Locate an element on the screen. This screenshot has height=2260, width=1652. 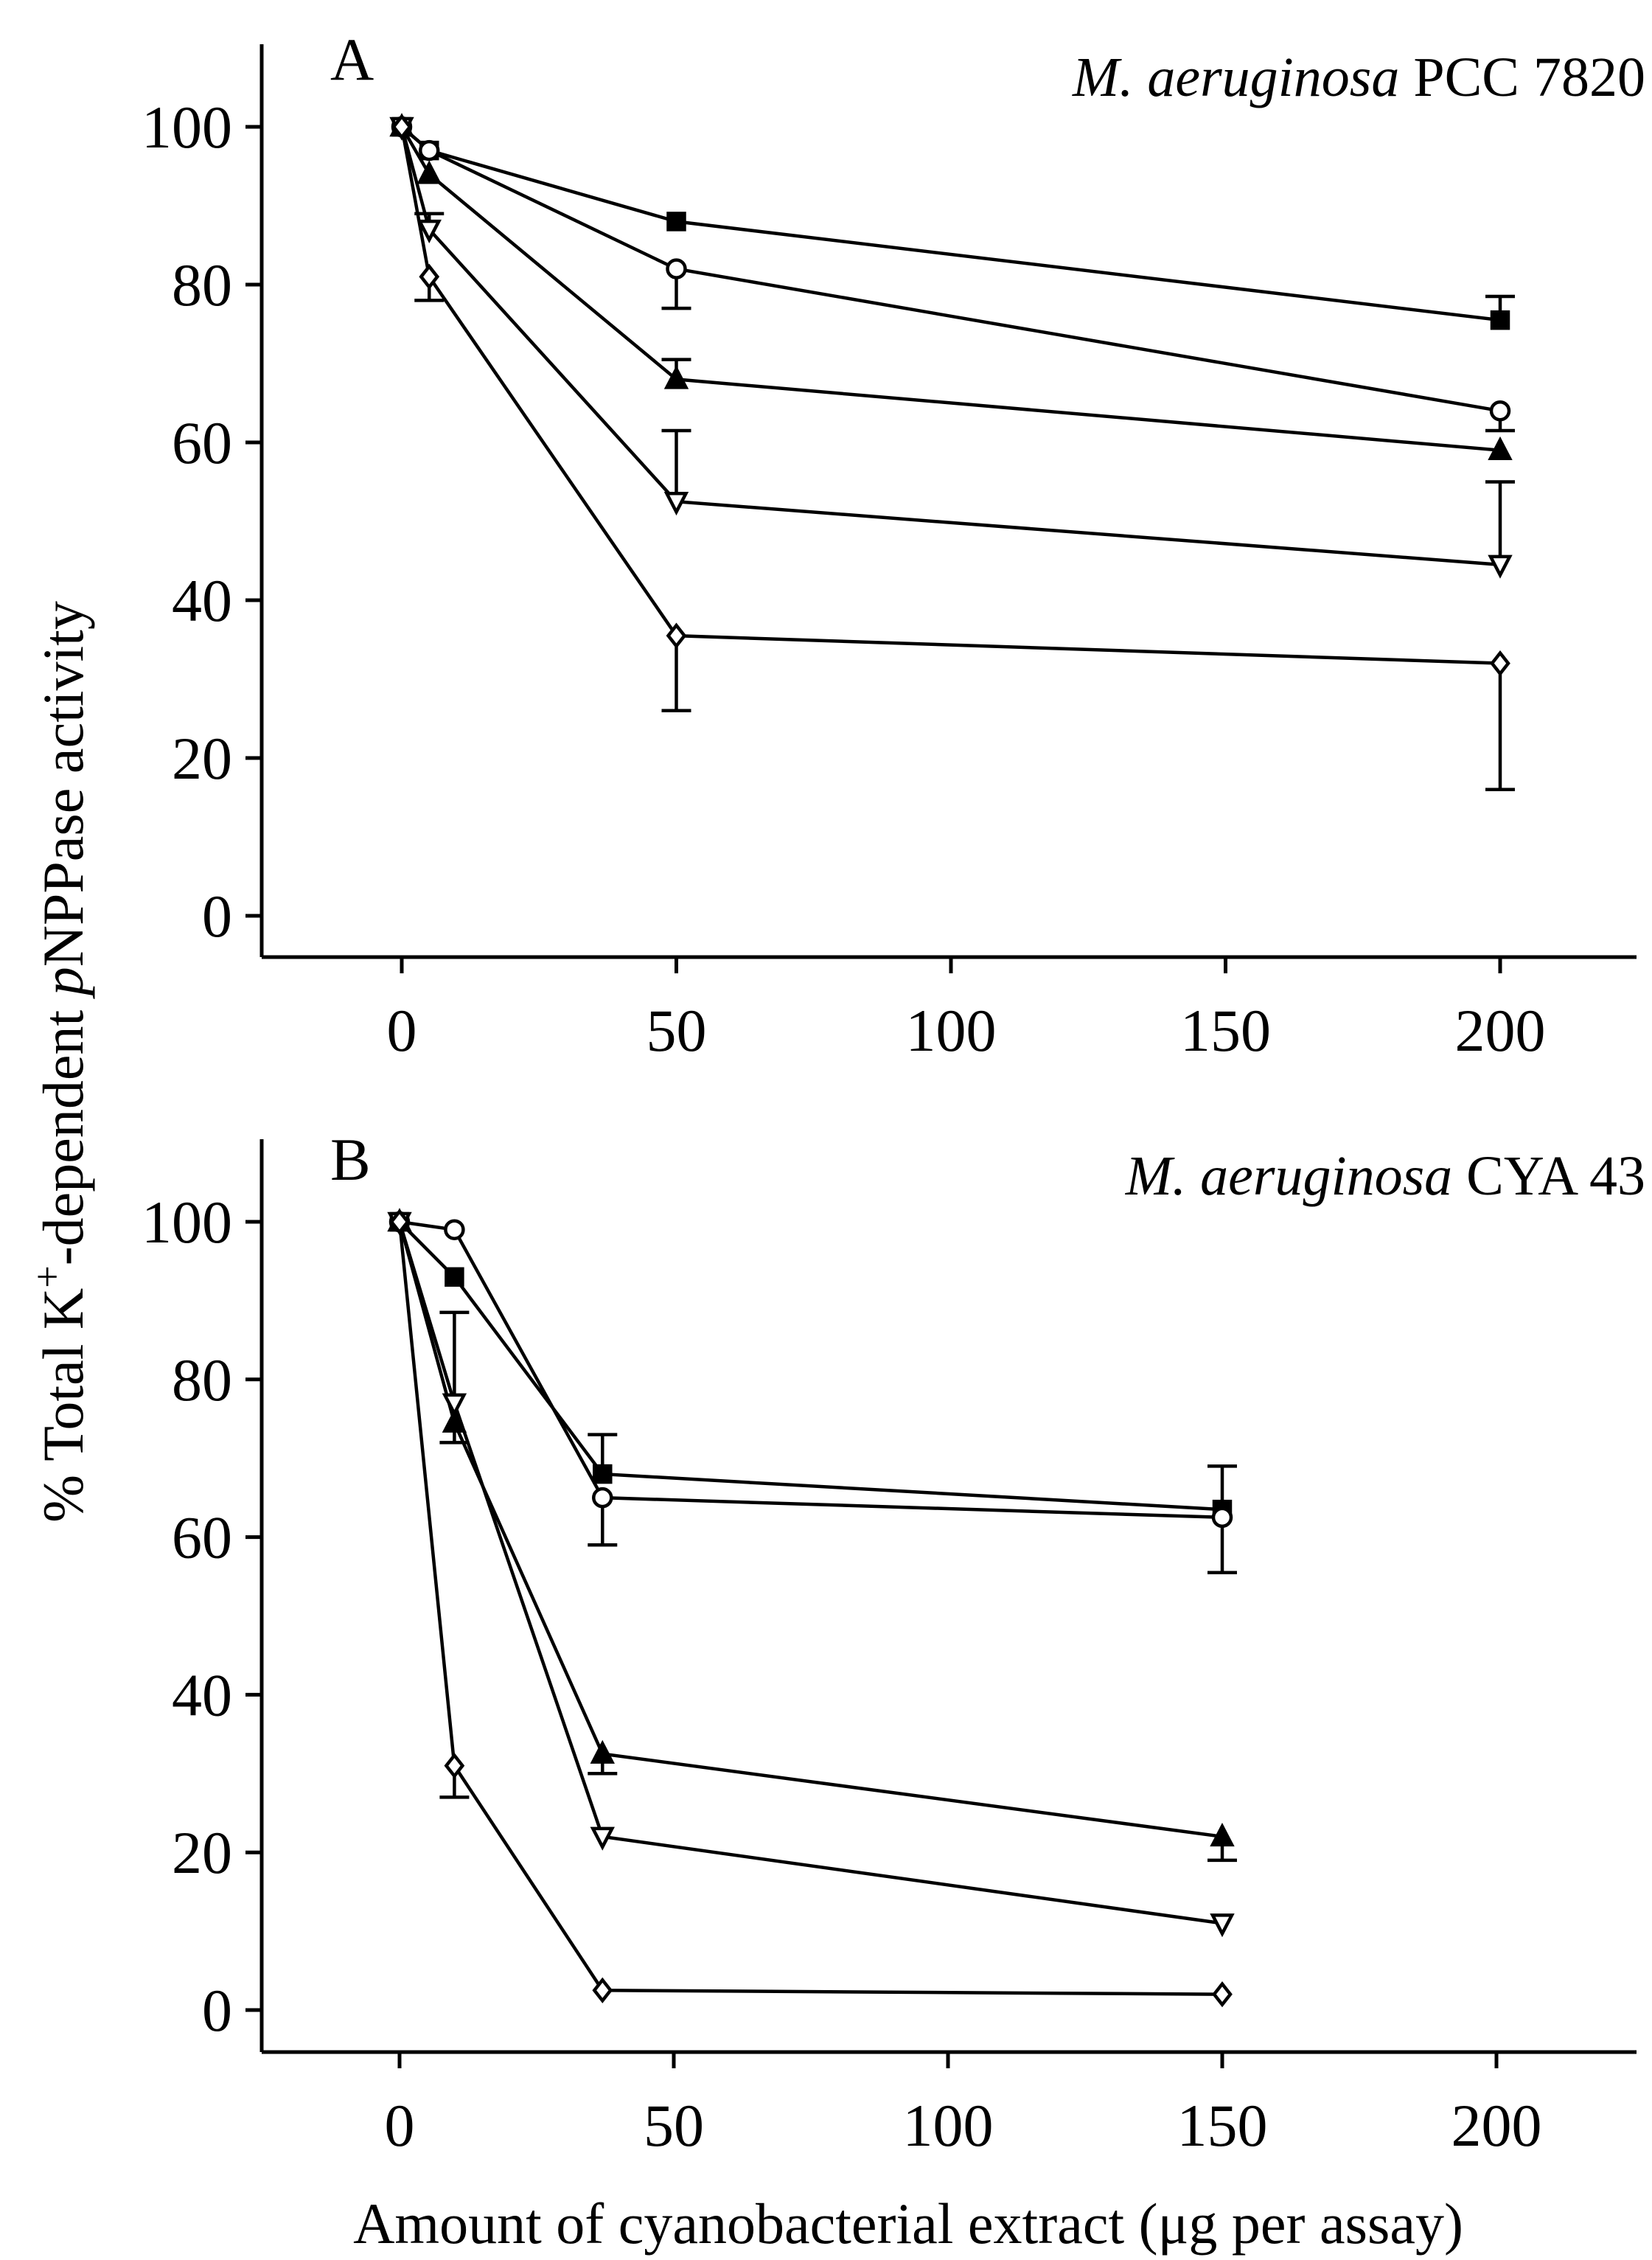
panel-a-y-tick-label: 40 is located at coordinates (202, 600).